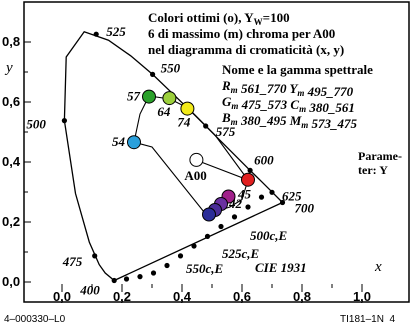  Describe the element at coordinates (288, 104) in the screenshot. I see `legend-row: Gm 475_573 Cm 380_561` at that location.